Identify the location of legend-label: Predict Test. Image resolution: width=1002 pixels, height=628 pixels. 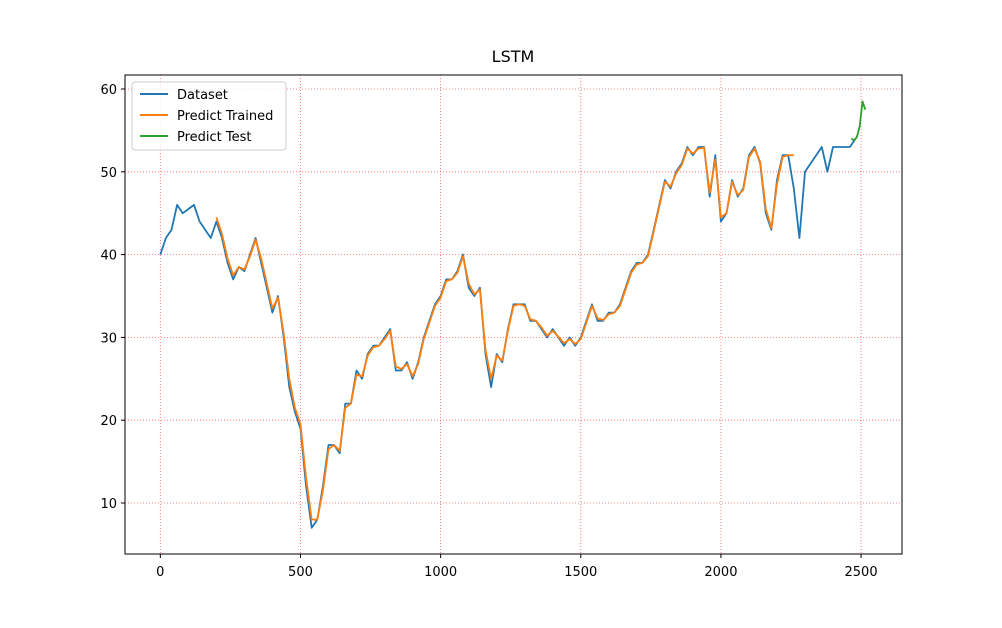
(214, 137).